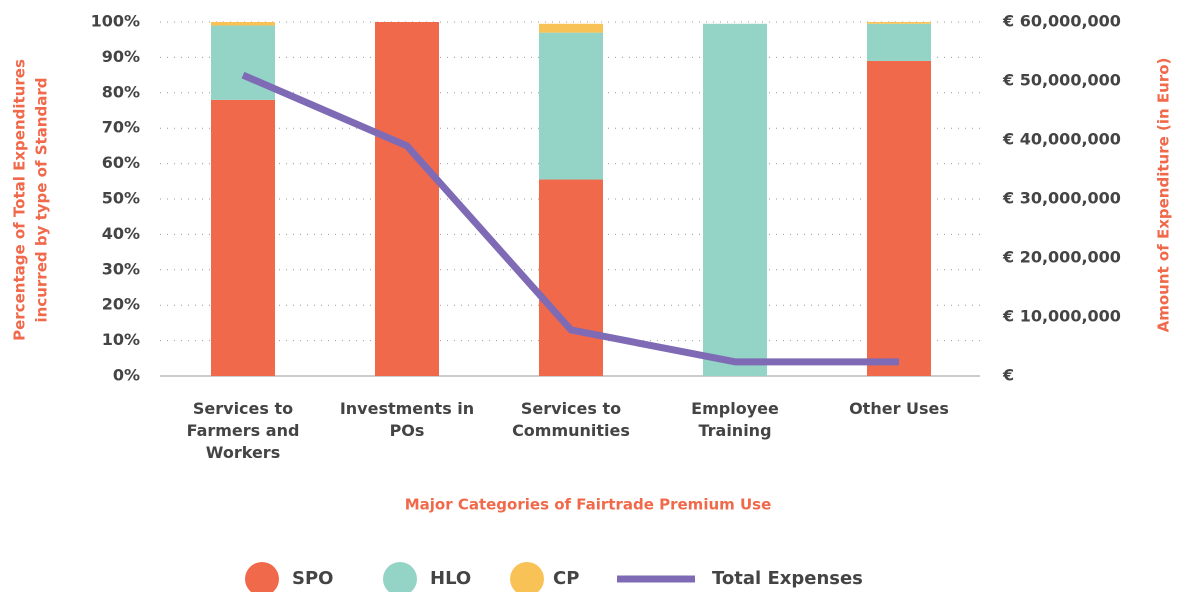 This screenshot has height=592, width=1177. What do you see at coordinates (42, 200) in the screenshot?
I see `y-axis-label: incurred by type of Standard` at bounding box center [42, 200].